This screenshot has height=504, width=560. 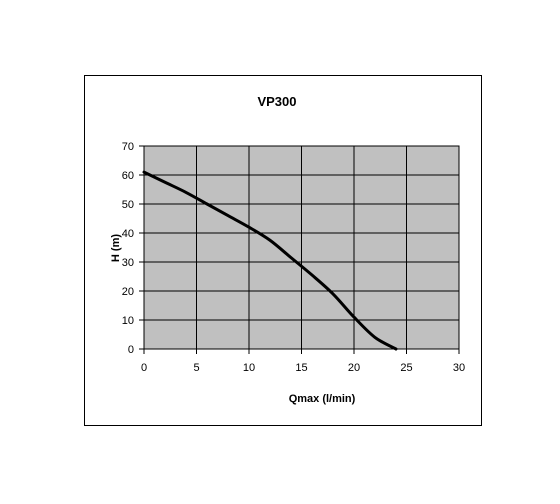 What do you see at coordinates (144, 368) in the screenshot?
I see `x-tick-label: 0` at bounding box center [144, 368].